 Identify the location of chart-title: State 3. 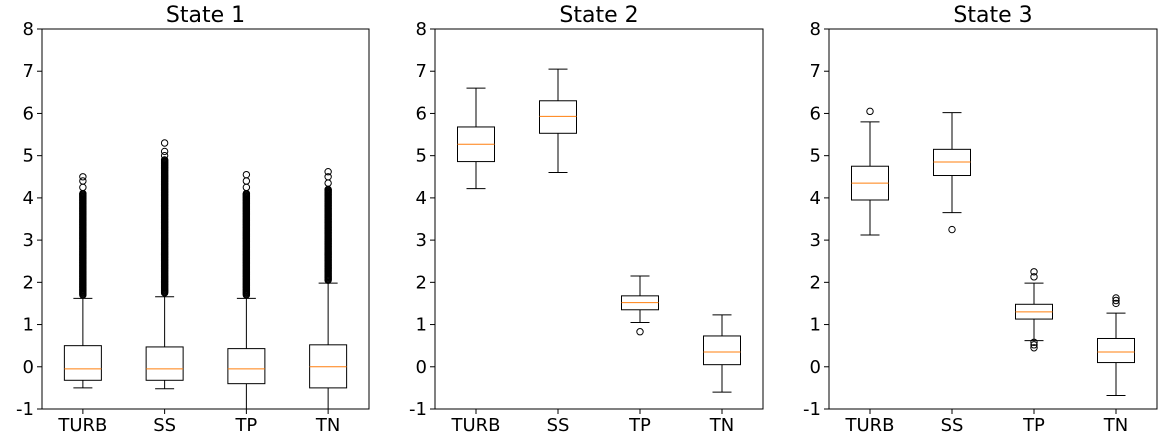
(992, 15).